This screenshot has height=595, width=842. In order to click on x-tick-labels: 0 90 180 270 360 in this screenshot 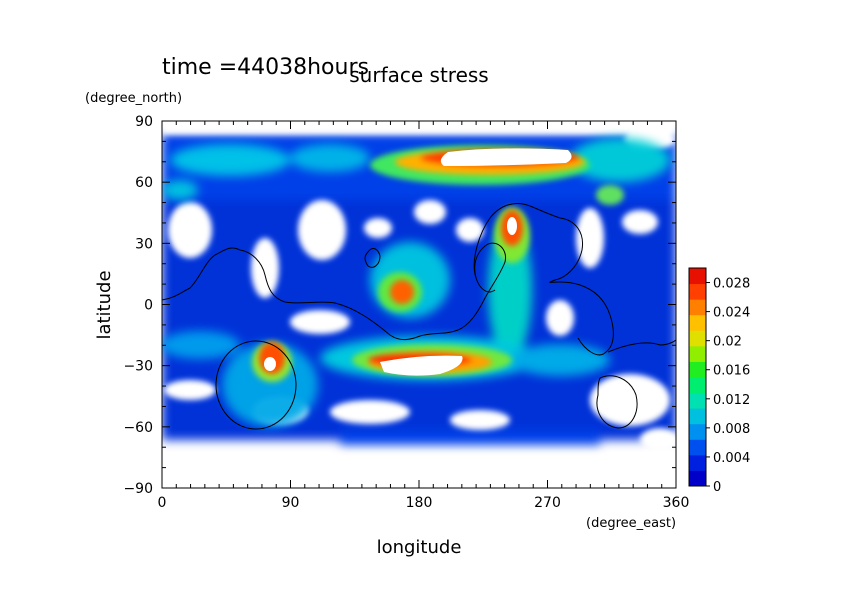, I will do `click(424, 503)`.